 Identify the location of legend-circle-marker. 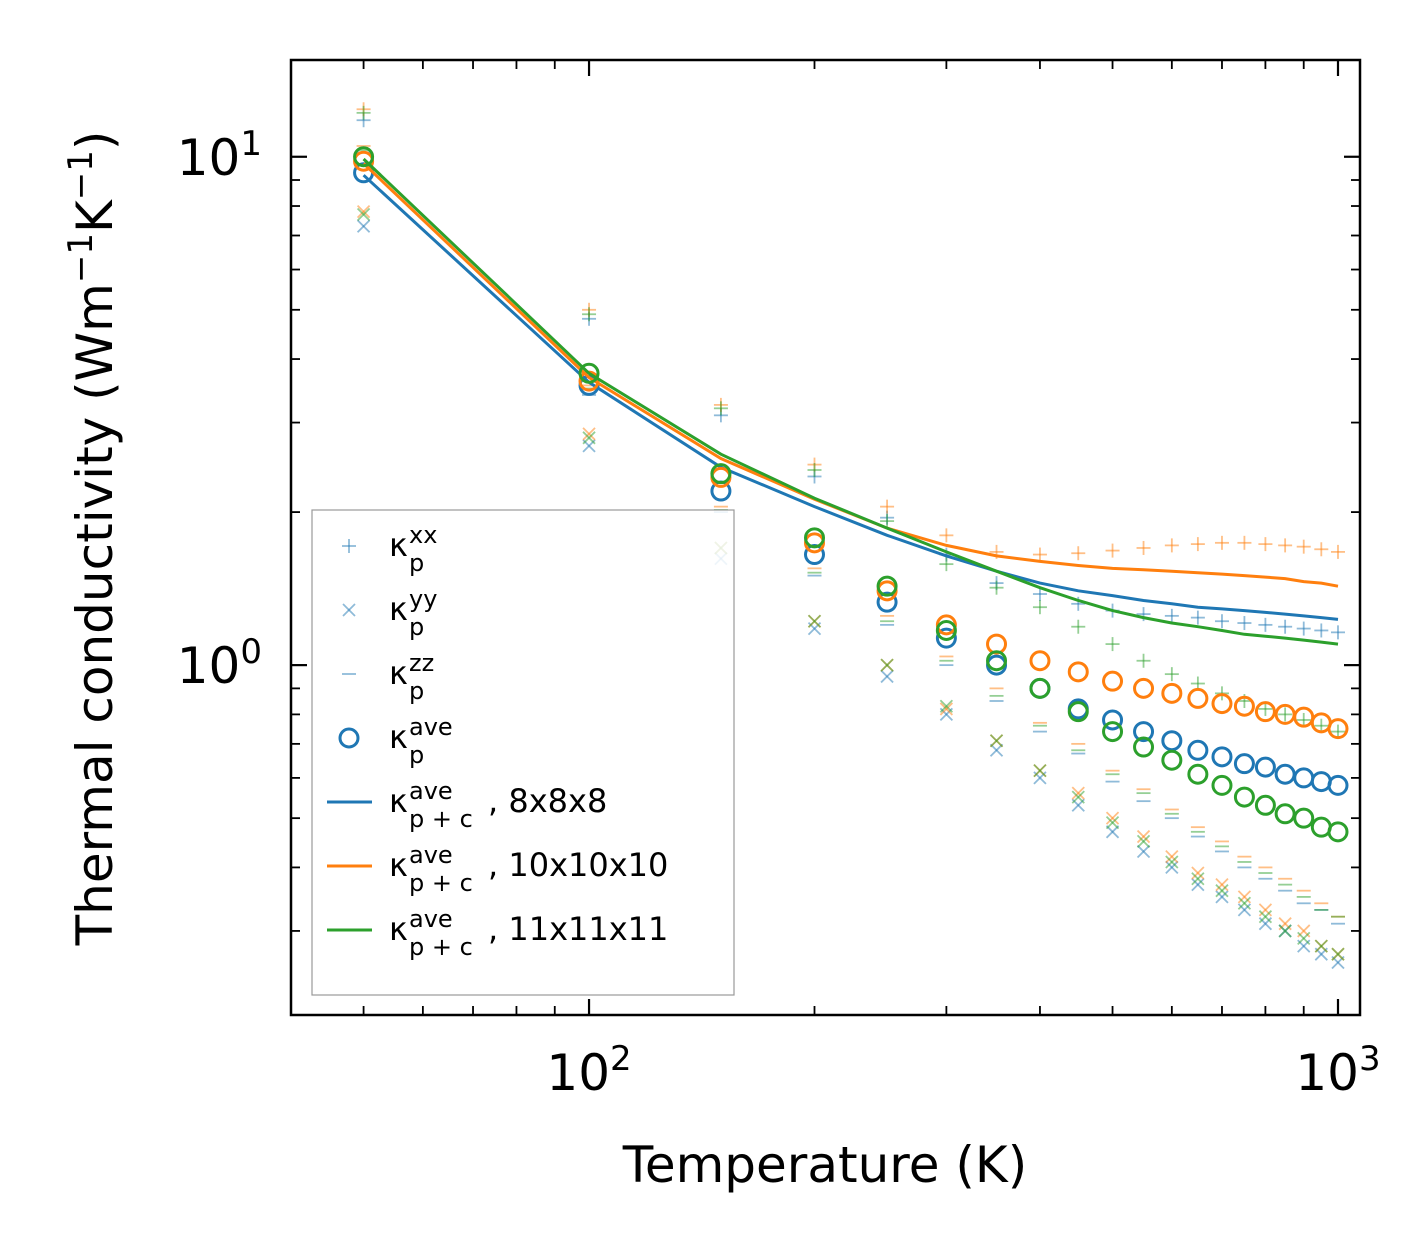
(349, 738).